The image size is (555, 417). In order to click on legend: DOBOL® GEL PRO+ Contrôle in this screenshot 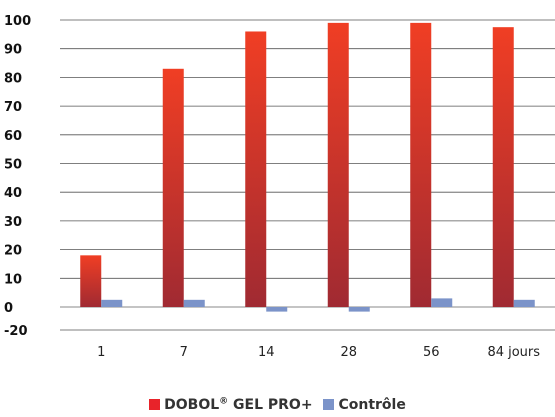, I will do `click(277, 404)`.